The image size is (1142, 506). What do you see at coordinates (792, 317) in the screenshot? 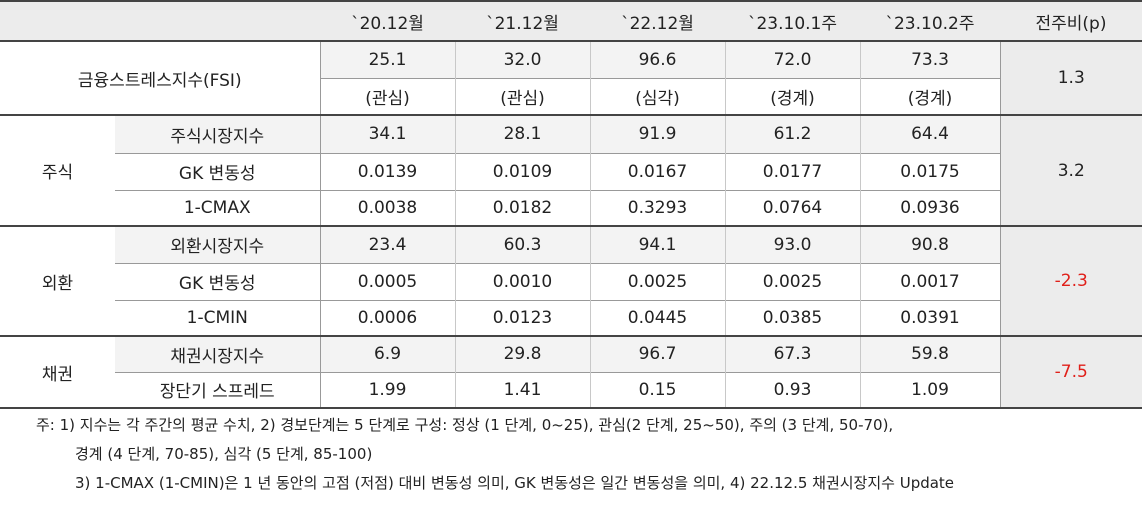
I see `cell: 0.0385` at bounding box center [792, 317].